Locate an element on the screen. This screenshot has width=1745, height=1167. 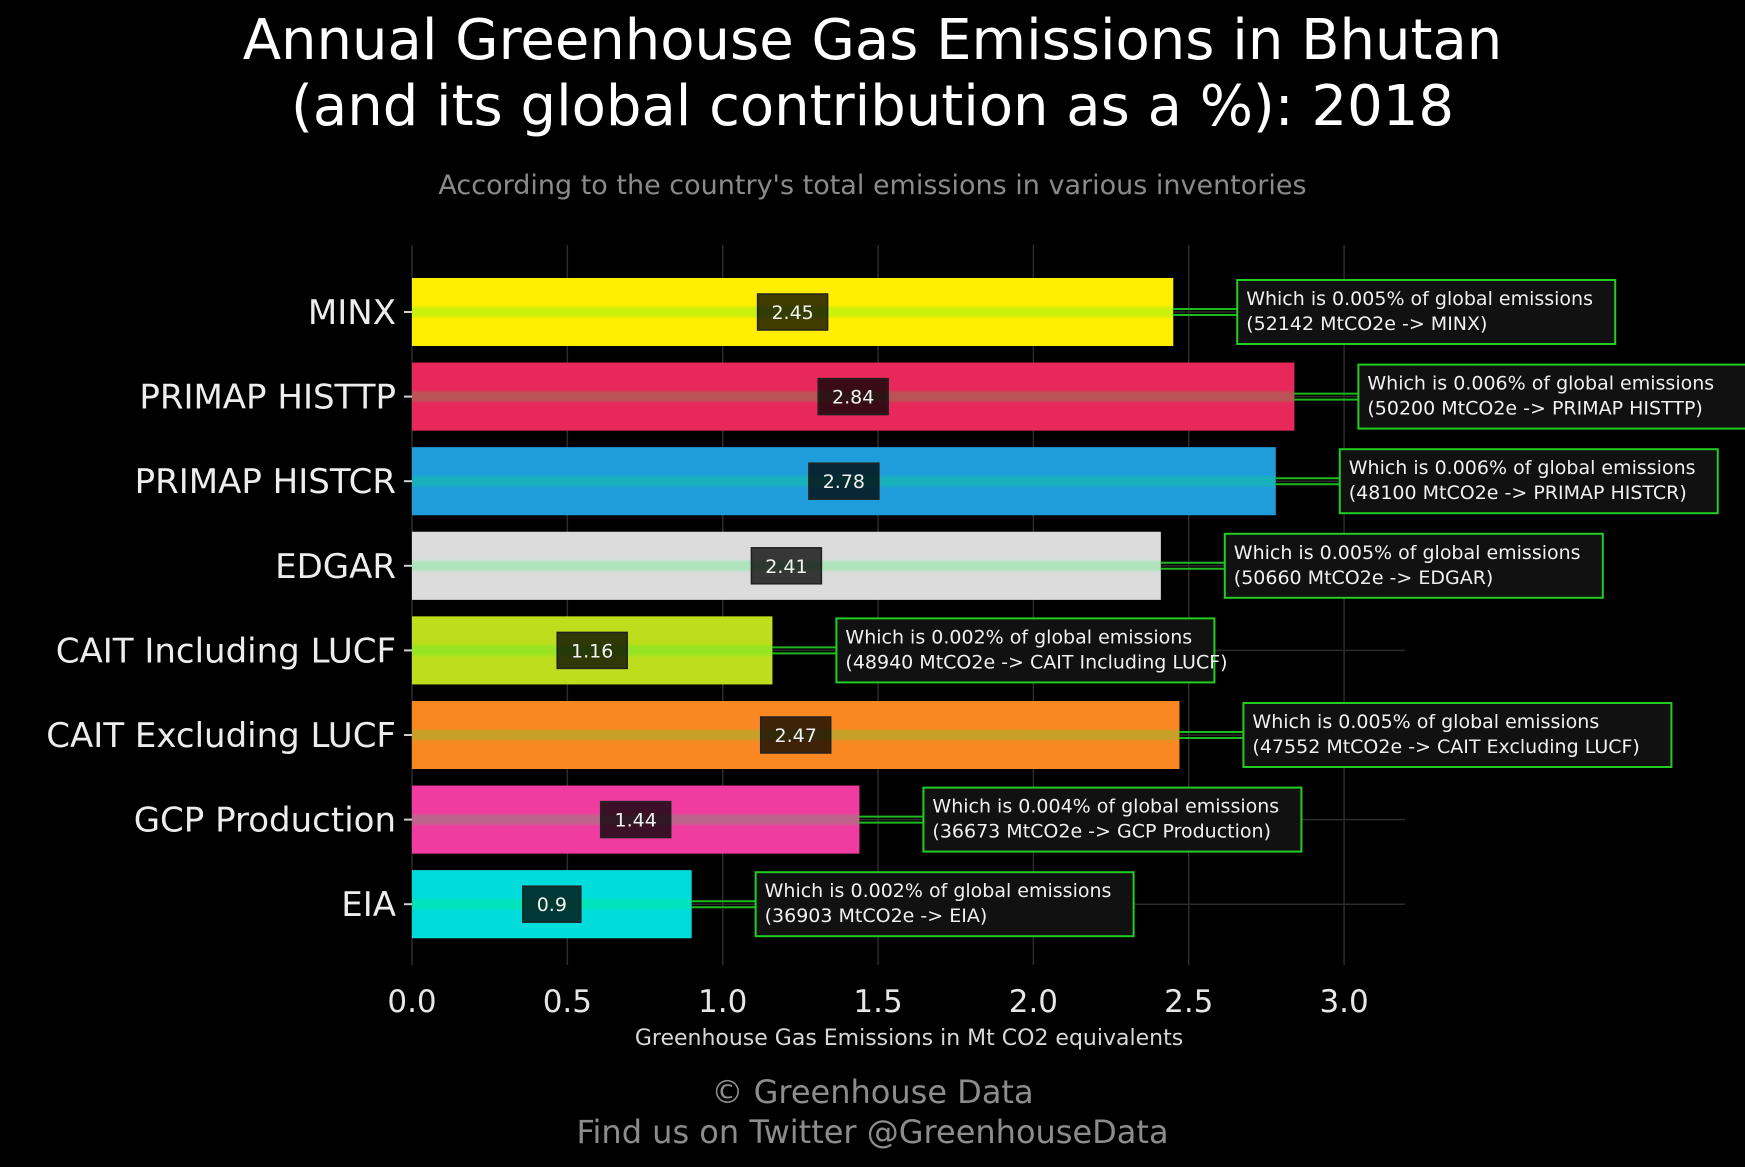
x-tick-labels: 0.0 0.5 1.0 1.5 2.0 2.5 3.0 is located at coordinates (877, 1002).